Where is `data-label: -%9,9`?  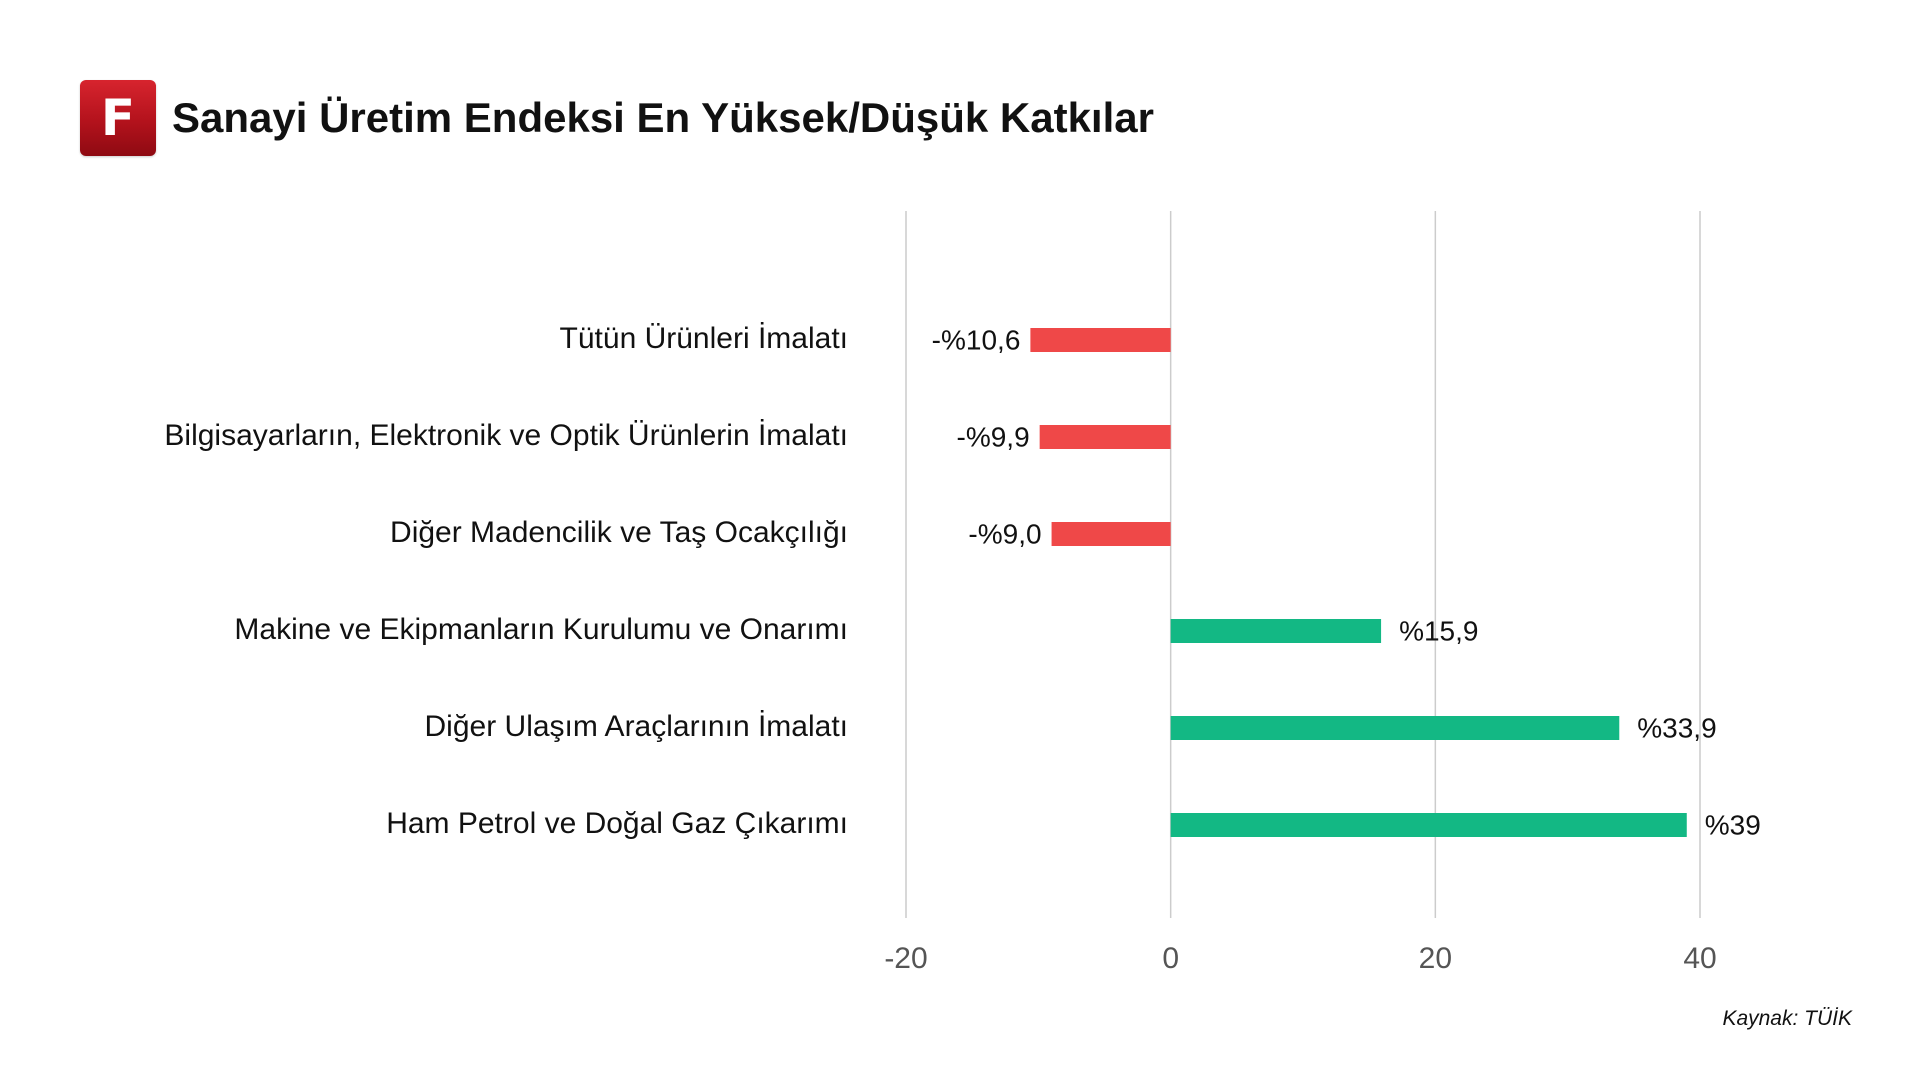
data-label: -%9,9 is located at coordinates (993, 436).